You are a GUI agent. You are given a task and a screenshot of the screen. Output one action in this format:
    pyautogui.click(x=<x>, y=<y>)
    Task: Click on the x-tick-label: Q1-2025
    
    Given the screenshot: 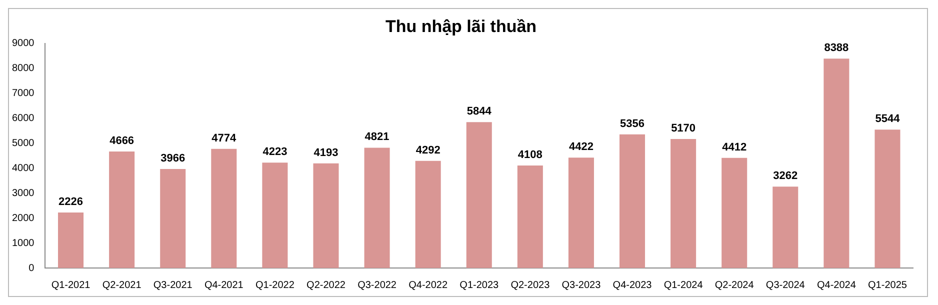 What is the action you would take?
    pyautogui.click(x=888, y=285)
    